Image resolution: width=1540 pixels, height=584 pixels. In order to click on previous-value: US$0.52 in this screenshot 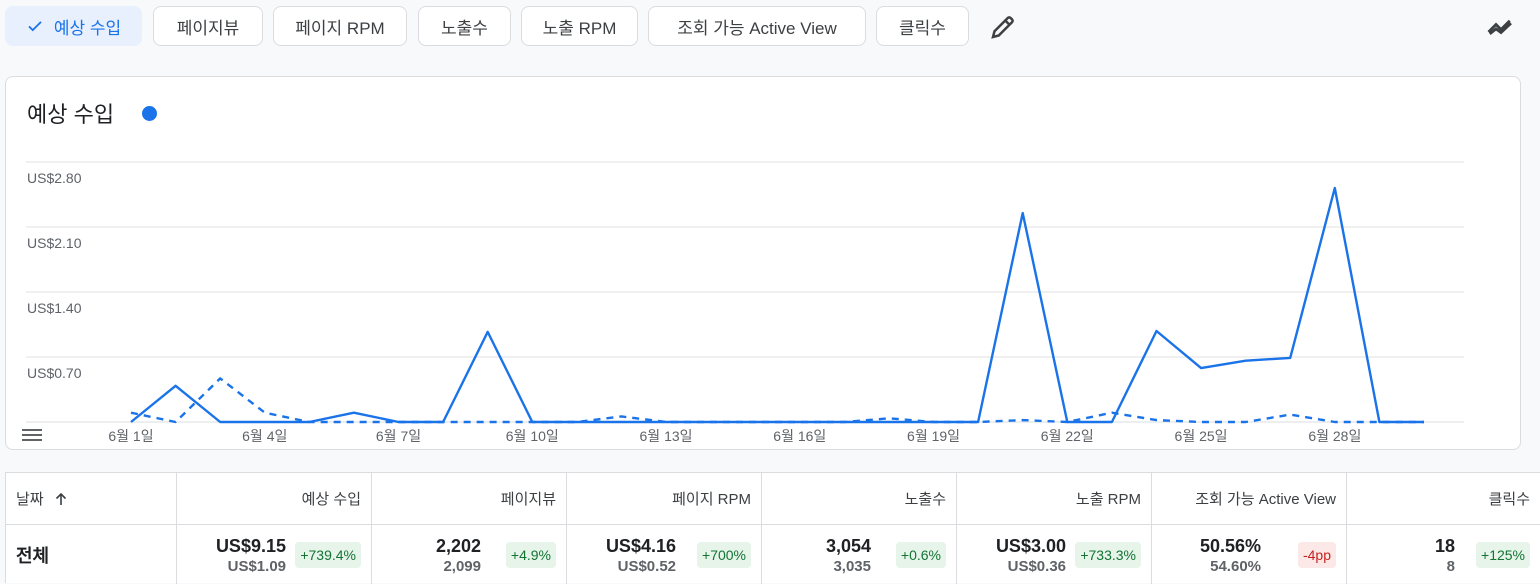, I will do `click(646, 566)`.